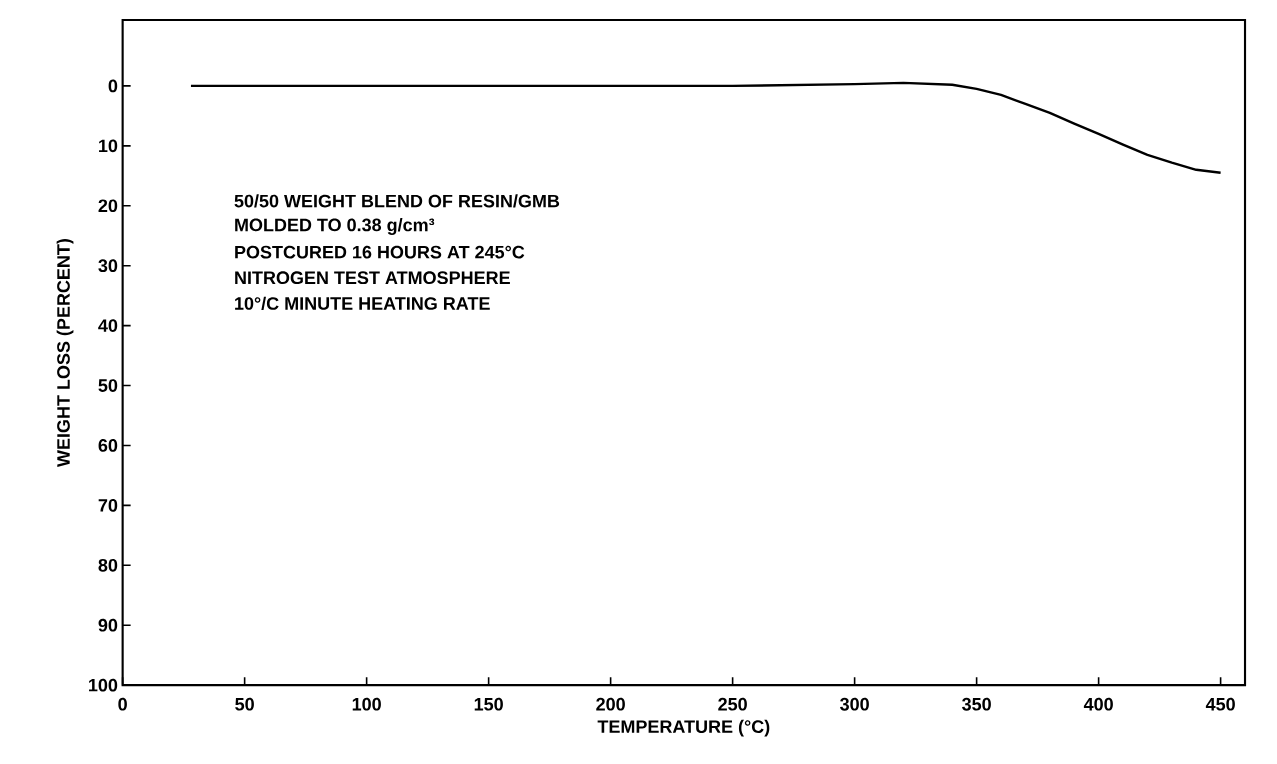 This screenshot has height=764, width=1277. What do you see at coordinates (108, 505) in the screenshot?
I see `y-tick-label: 70` at bounding box center [108, 505].